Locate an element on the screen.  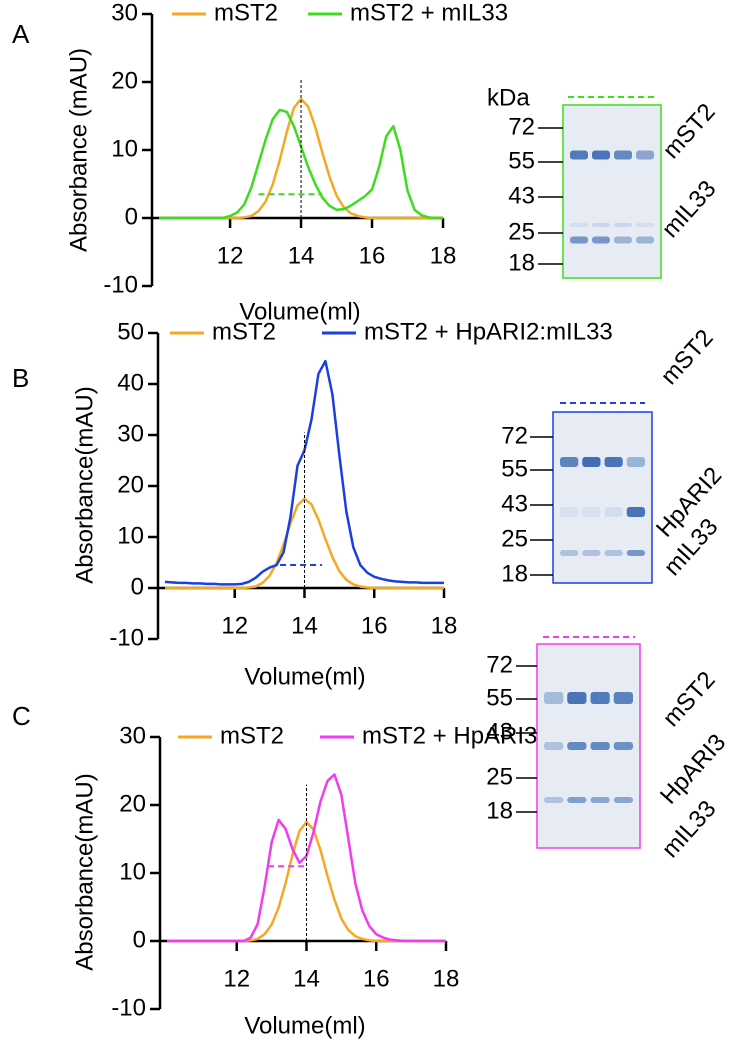
series-line is located at coordinates (304, 543).